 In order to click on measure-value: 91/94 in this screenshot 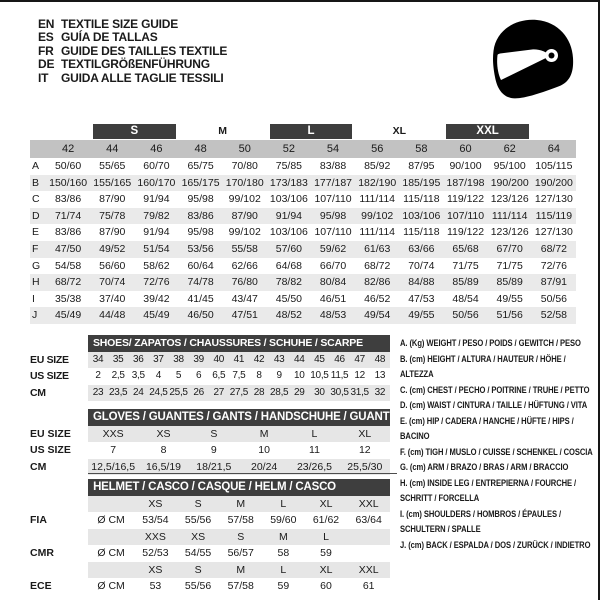, I will do `click(288, 216)`.